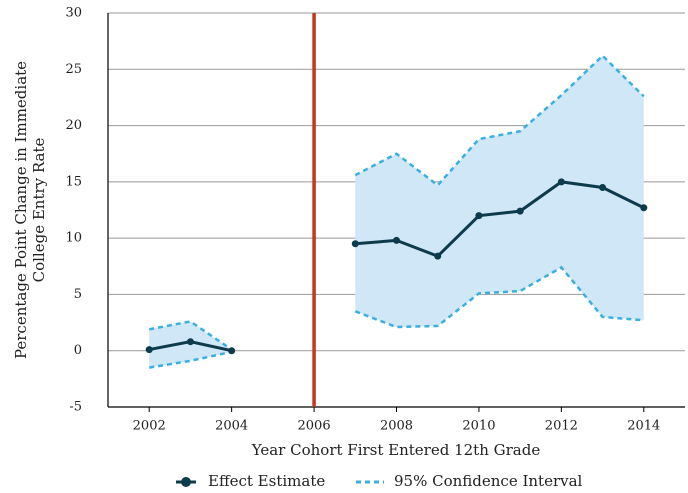 This screenshot has height=493, width=688. I want to click on x-tick-label: 2002, so click(149, 426).